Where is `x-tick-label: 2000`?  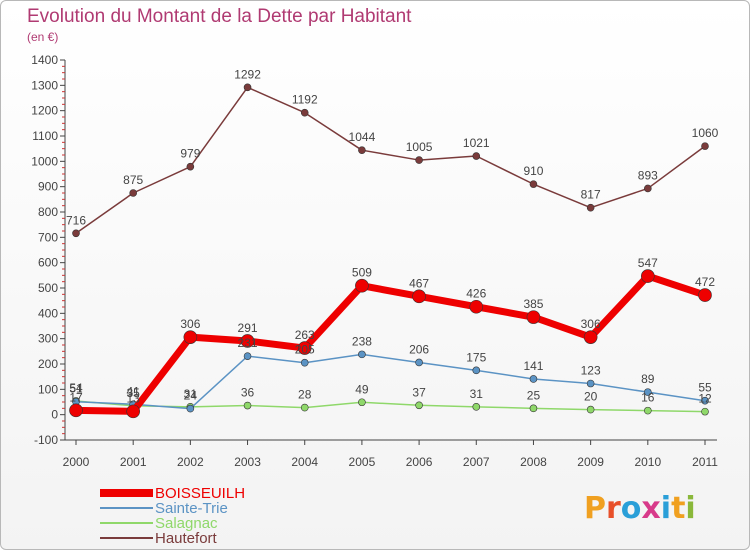
x-tick-label: 2000 is located at coordinates (76, 462).